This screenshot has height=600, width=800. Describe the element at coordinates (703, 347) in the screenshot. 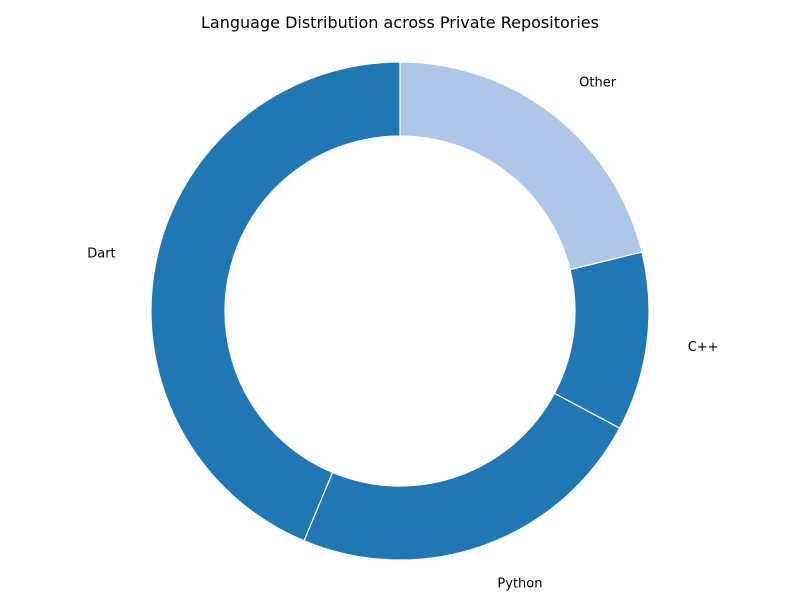

I see `label-c-: C++` at that location.